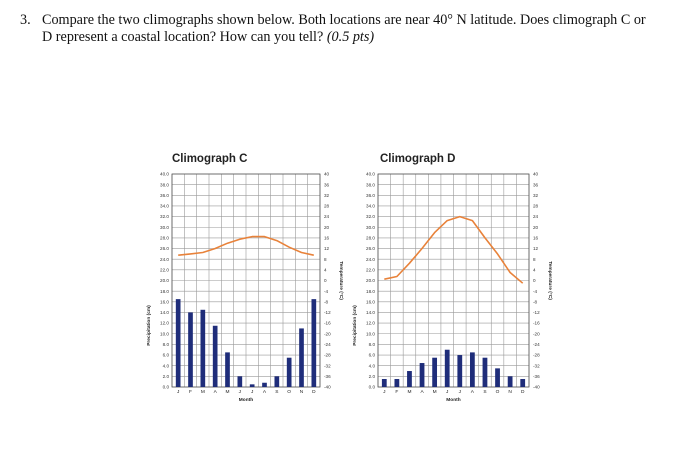 This screenshot has width=700, height=459. What do you see at coordinates (325, 280) in the screenshot?
I see `right-tick-label-c: 0` at bounding box center [325, 280].